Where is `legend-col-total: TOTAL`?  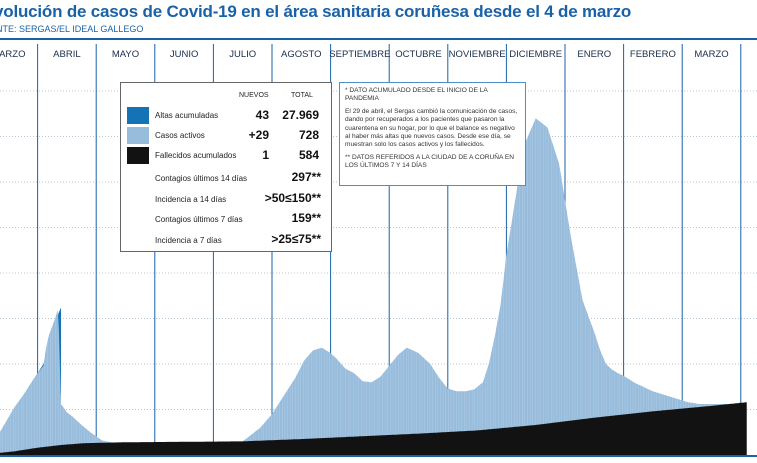 legend-col-total: TOTAL is located at coordinates (302, 95).